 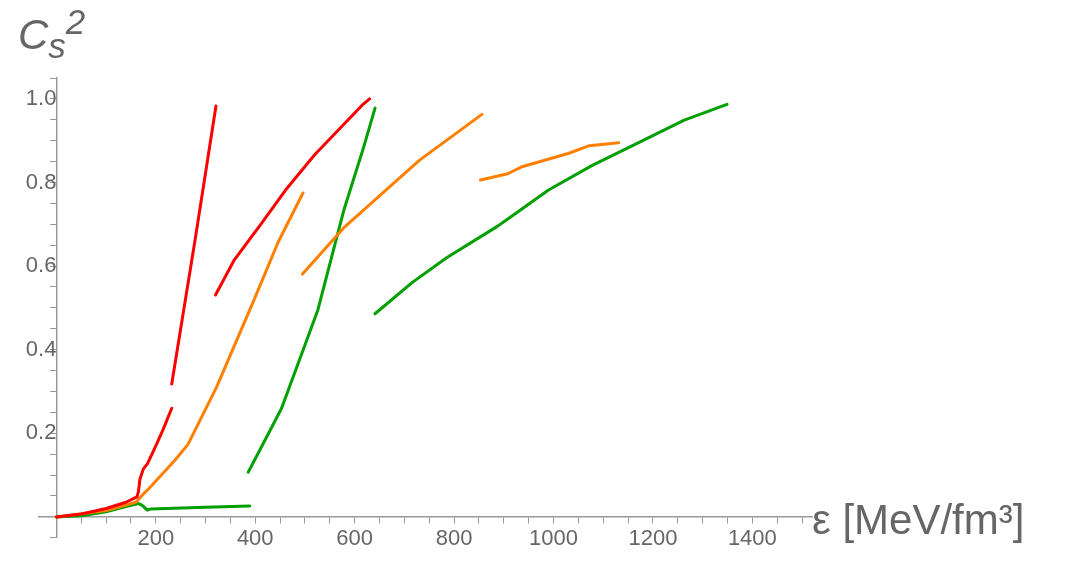 I want to click on y-tick-label: 0.6, so click(x=41, y=265).